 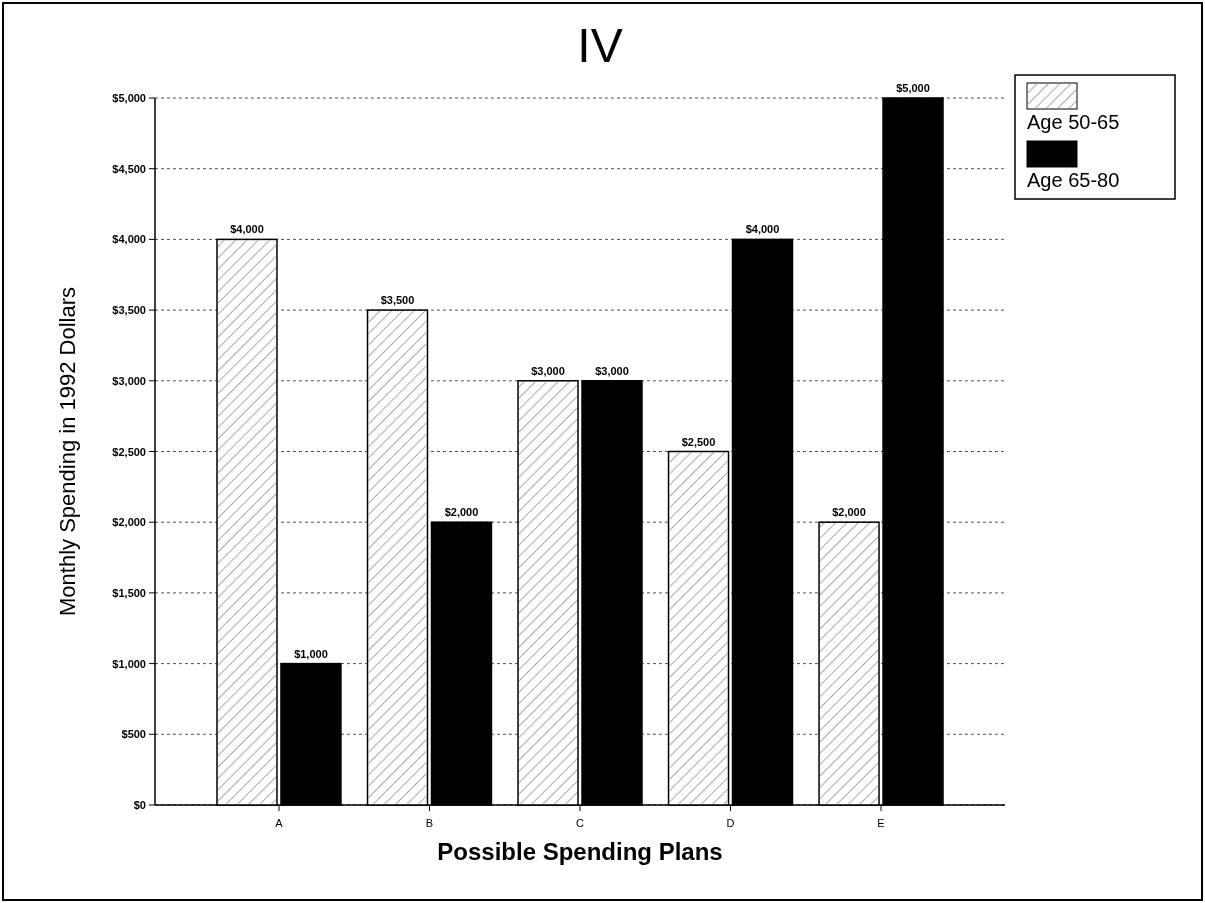 What do you see at coordinates (67, 451) in the screenshot?
I see `y-axis-title: Monthly Spending in 1992 Dollars` at bounding box center [67, 451].